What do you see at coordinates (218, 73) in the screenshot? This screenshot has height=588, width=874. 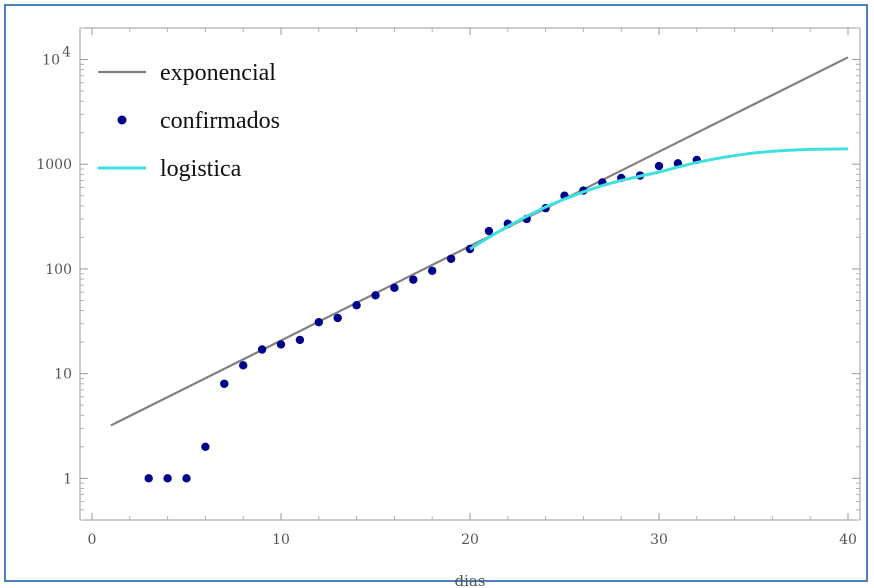 I see `legend-label: exponencial` at bounding box center [218, 73].